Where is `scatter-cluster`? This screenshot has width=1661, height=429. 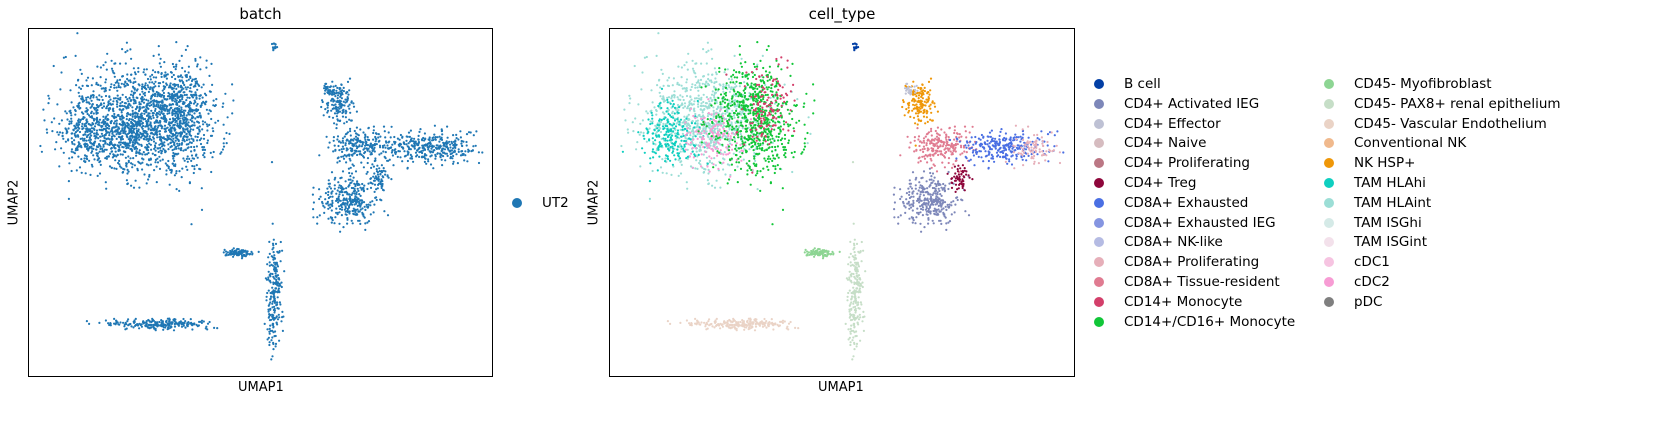 scatter-cluster is located at coordinates (721, 138).